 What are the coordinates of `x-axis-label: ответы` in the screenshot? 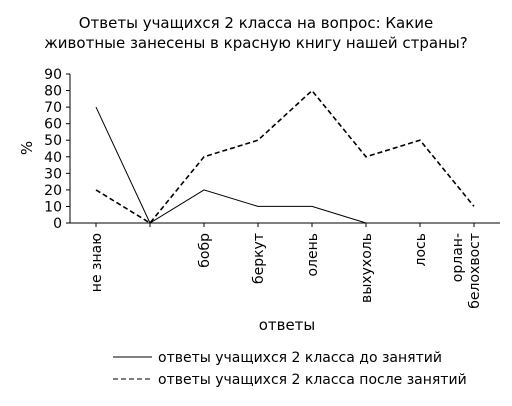 It's located at (287, 325).